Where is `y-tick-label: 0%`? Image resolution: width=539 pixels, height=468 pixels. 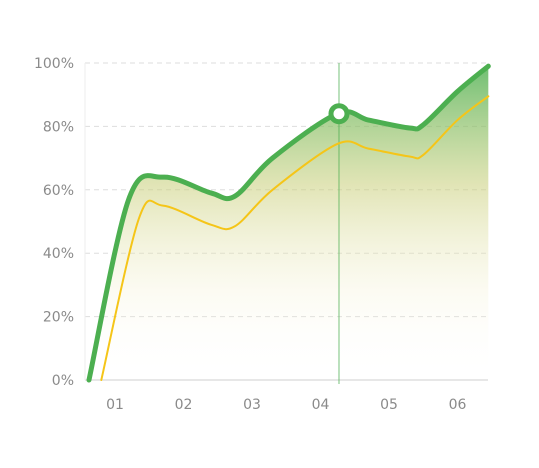
y-tick-label: 0% is located at coordinates (63, 381).